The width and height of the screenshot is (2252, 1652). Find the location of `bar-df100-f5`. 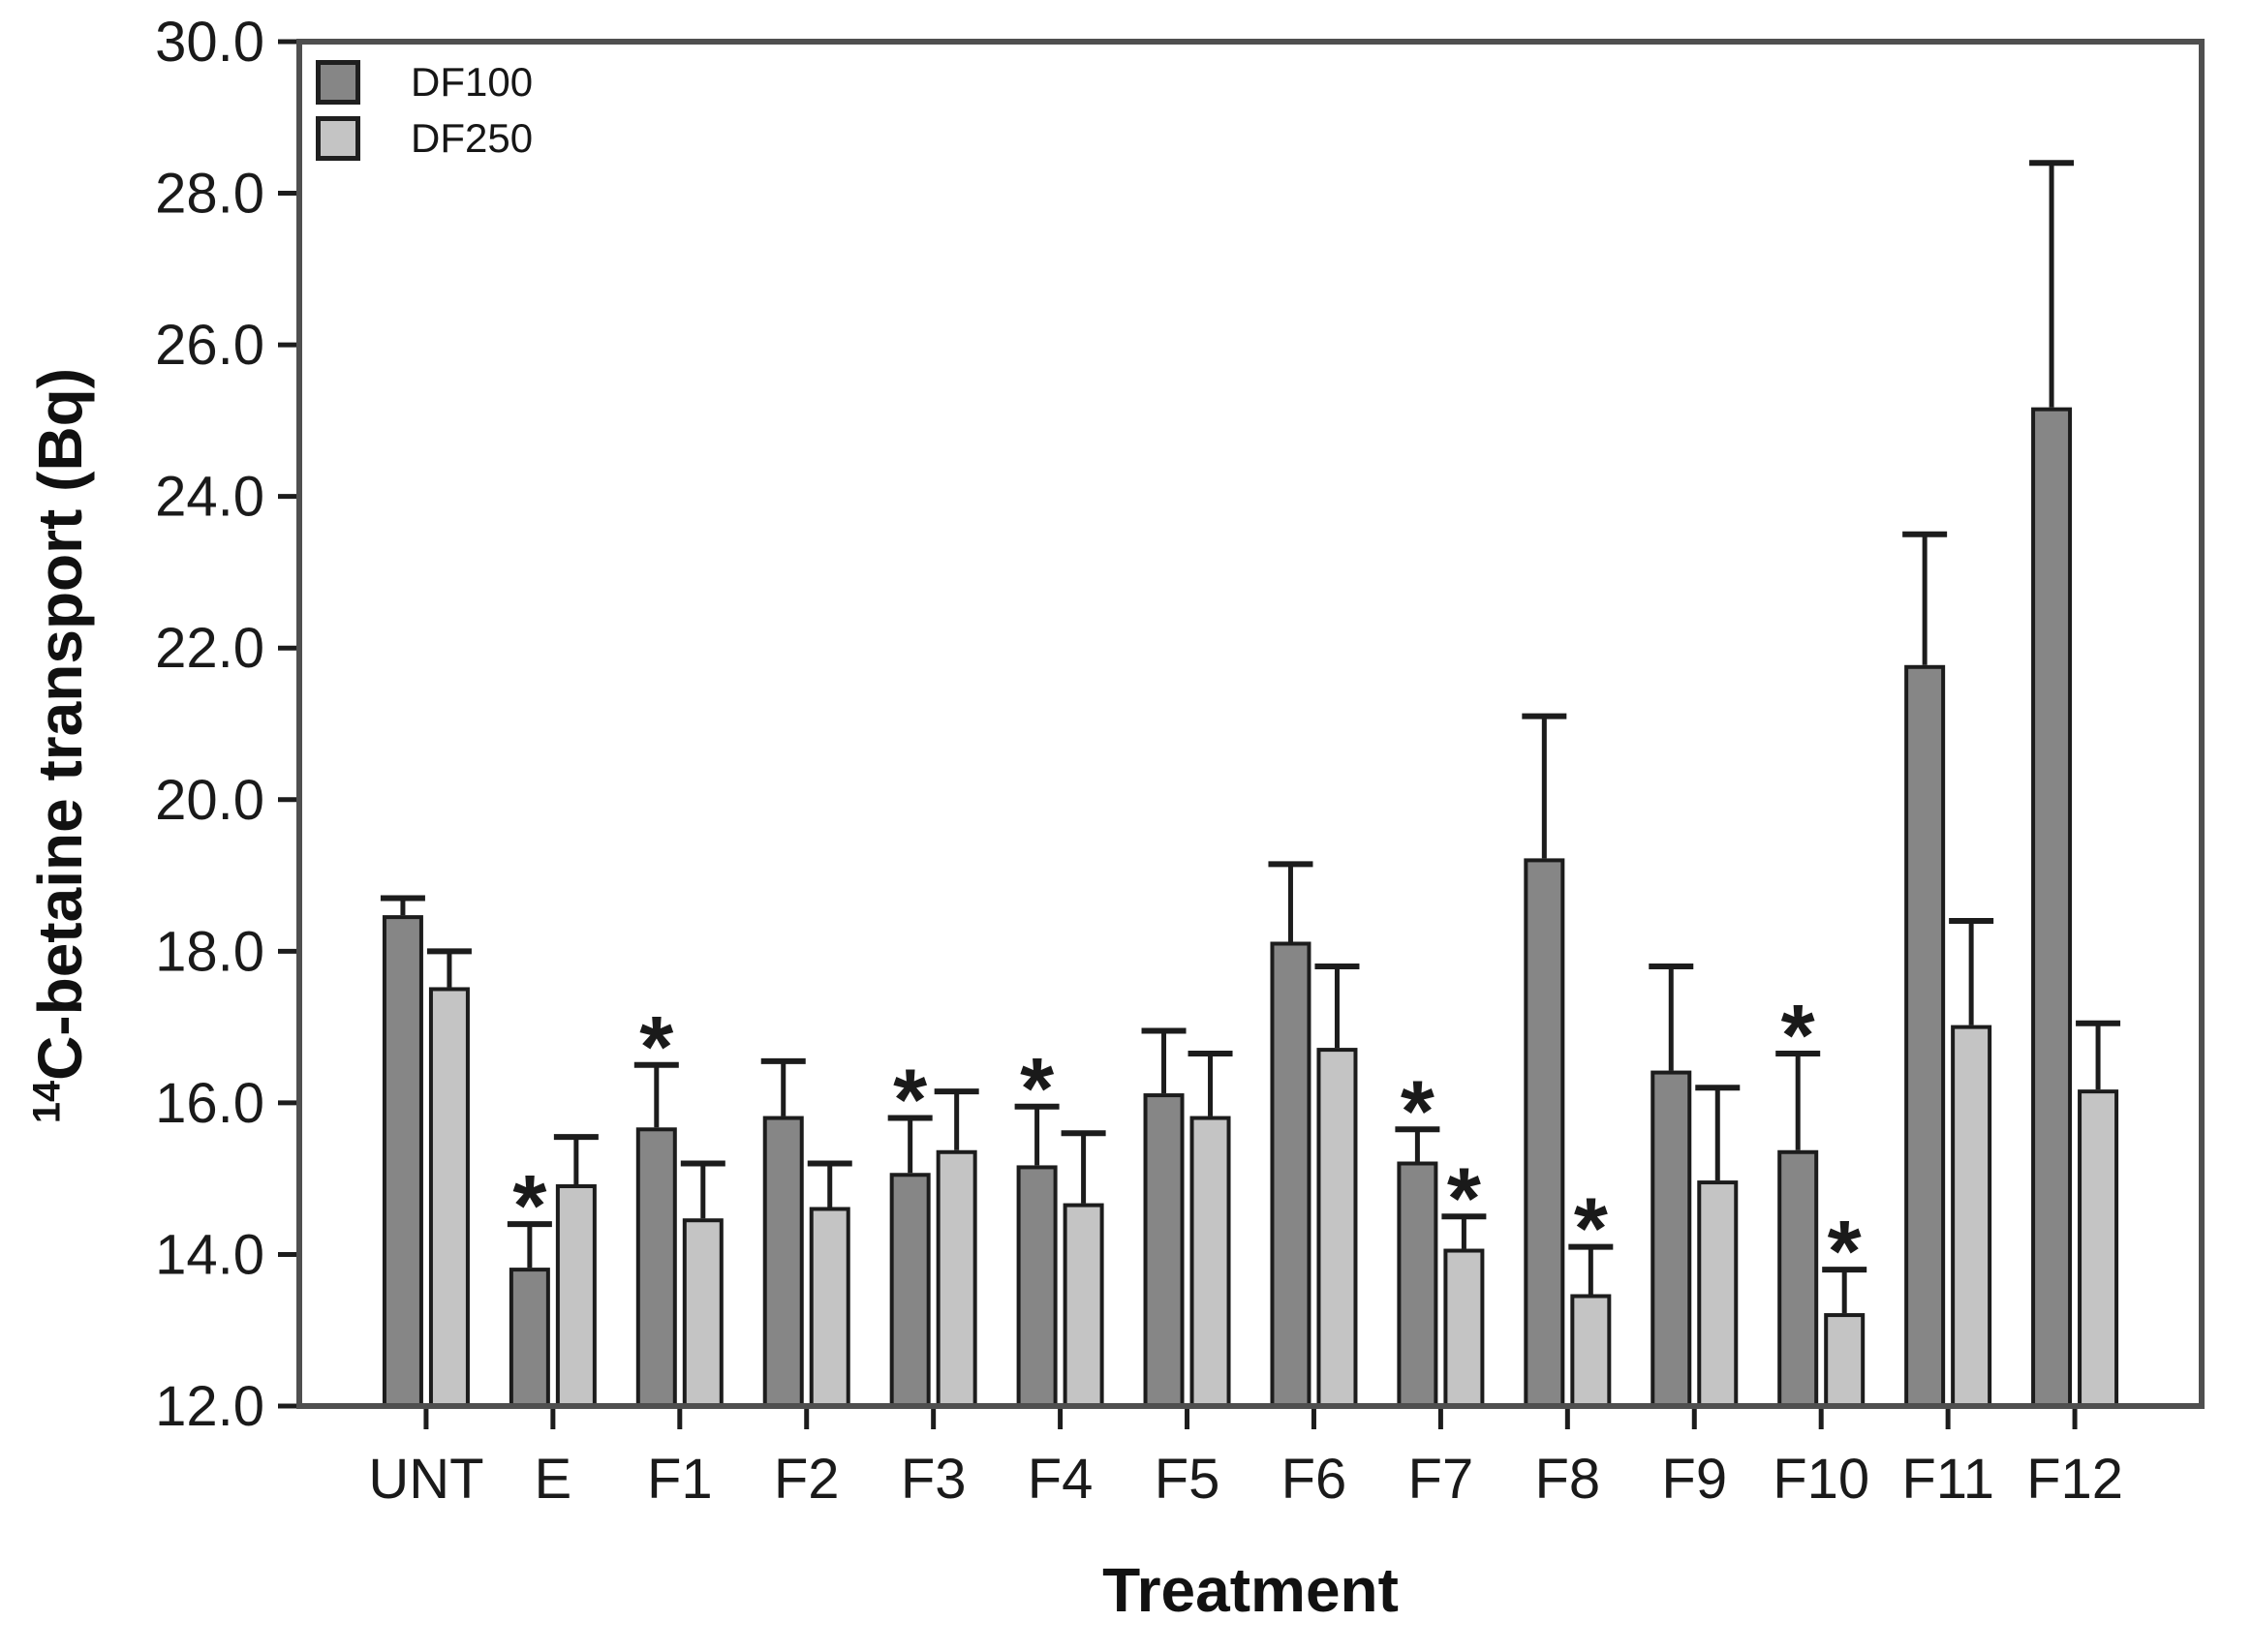

bar-df100-f5 is located at coordinates (1164, 1251).